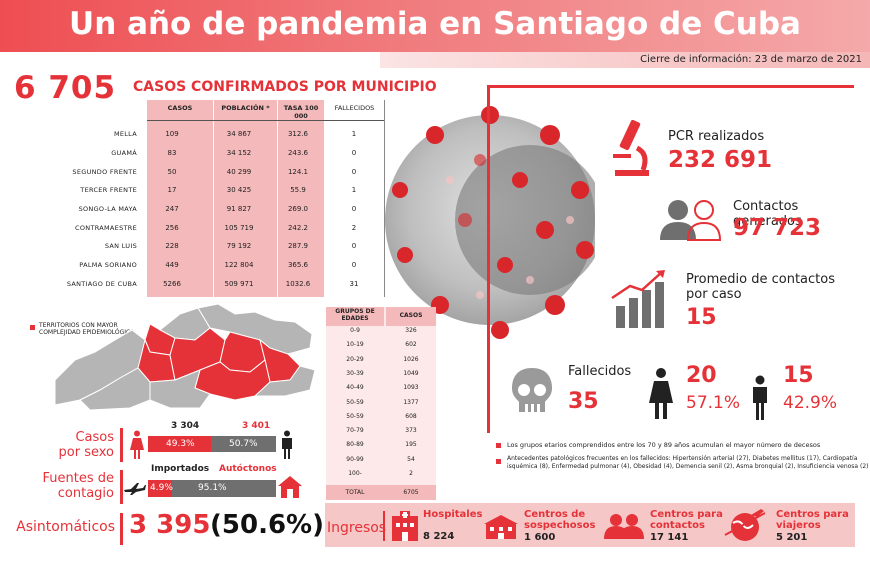  What do you see at coordinates (355, 416) in the screenshot?
I see `age-group: 50-59` at bounding box center [355, 416].